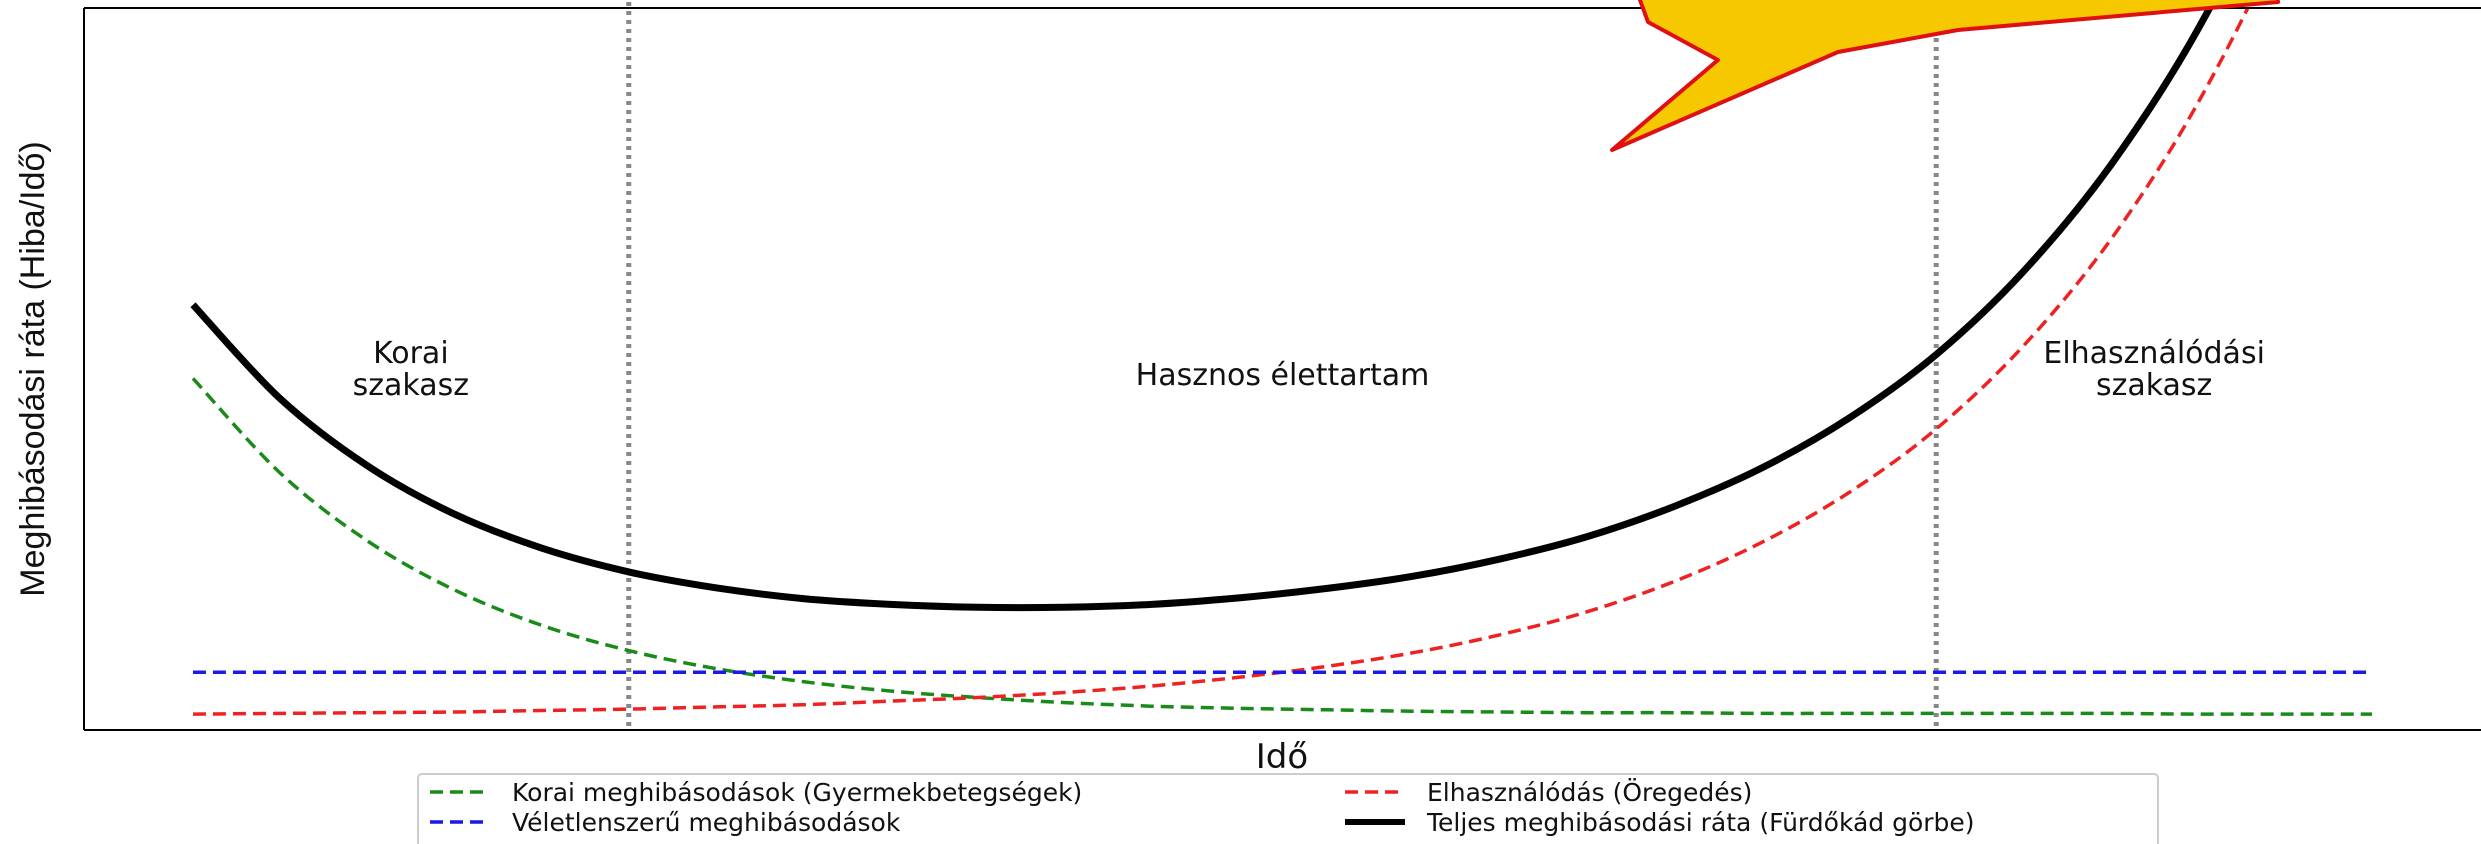 This screenshot has height=844, width=2481. Describe the element at coordinates (797, 792) in the screenshot. I see `legend-label-korai-meghibasodasok-gyermekbetegsegek: Korai meghibásodások (Gyermekbetegségek)` at that location.